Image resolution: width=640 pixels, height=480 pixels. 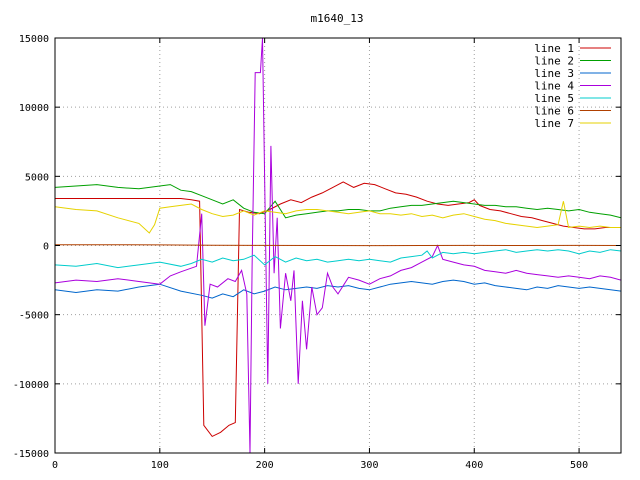 I want to click on x-tick-label: 200, so click(x=265, y=465).